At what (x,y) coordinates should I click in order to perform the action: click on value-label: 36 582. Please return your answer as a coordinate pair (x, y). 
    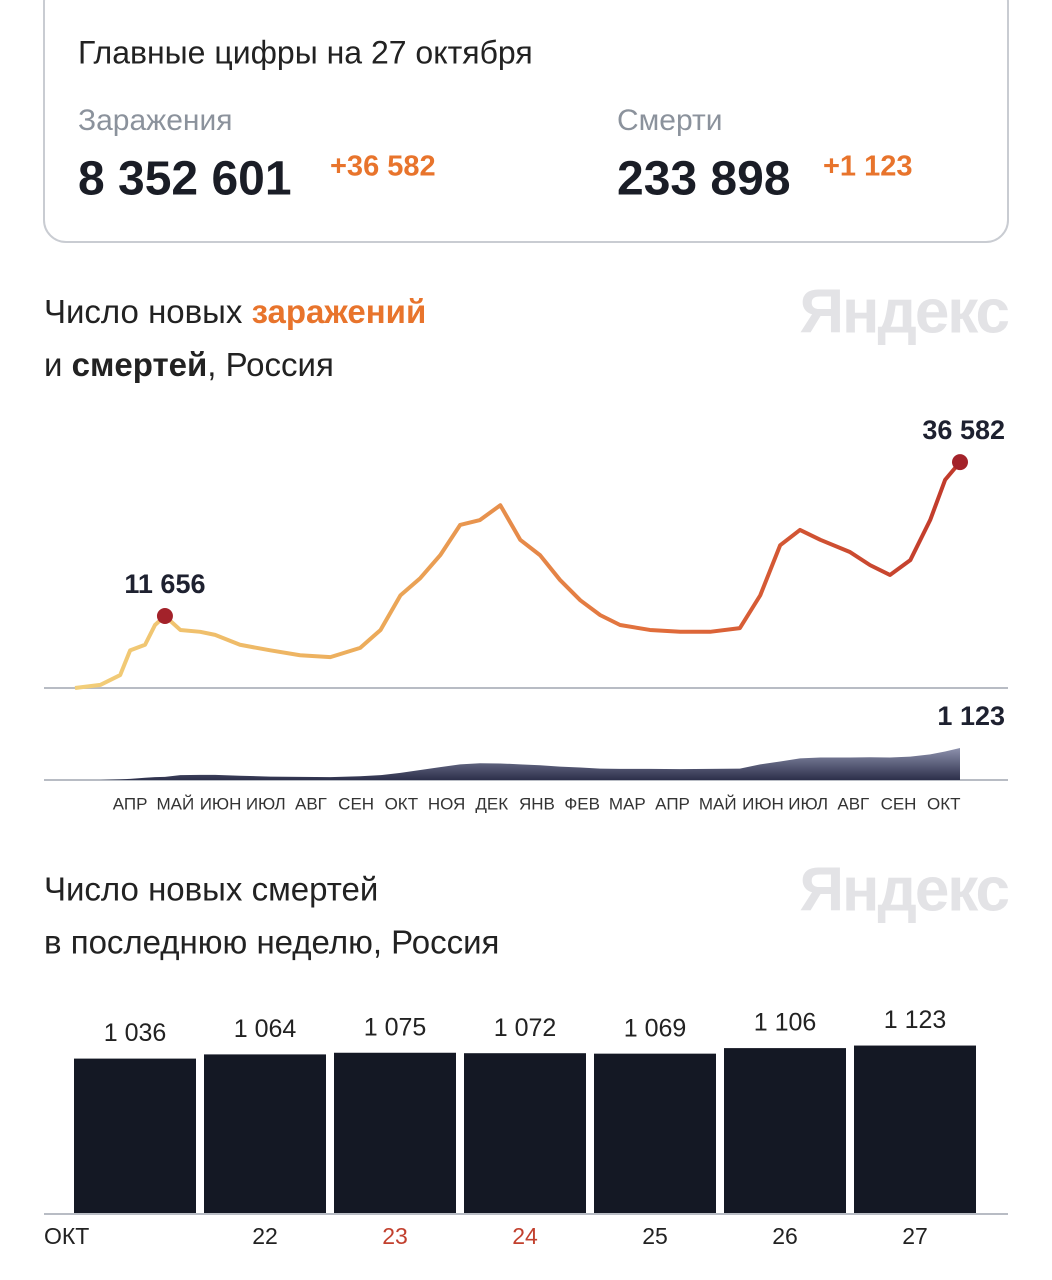
    Looking at the image, I should click on (963, 430).